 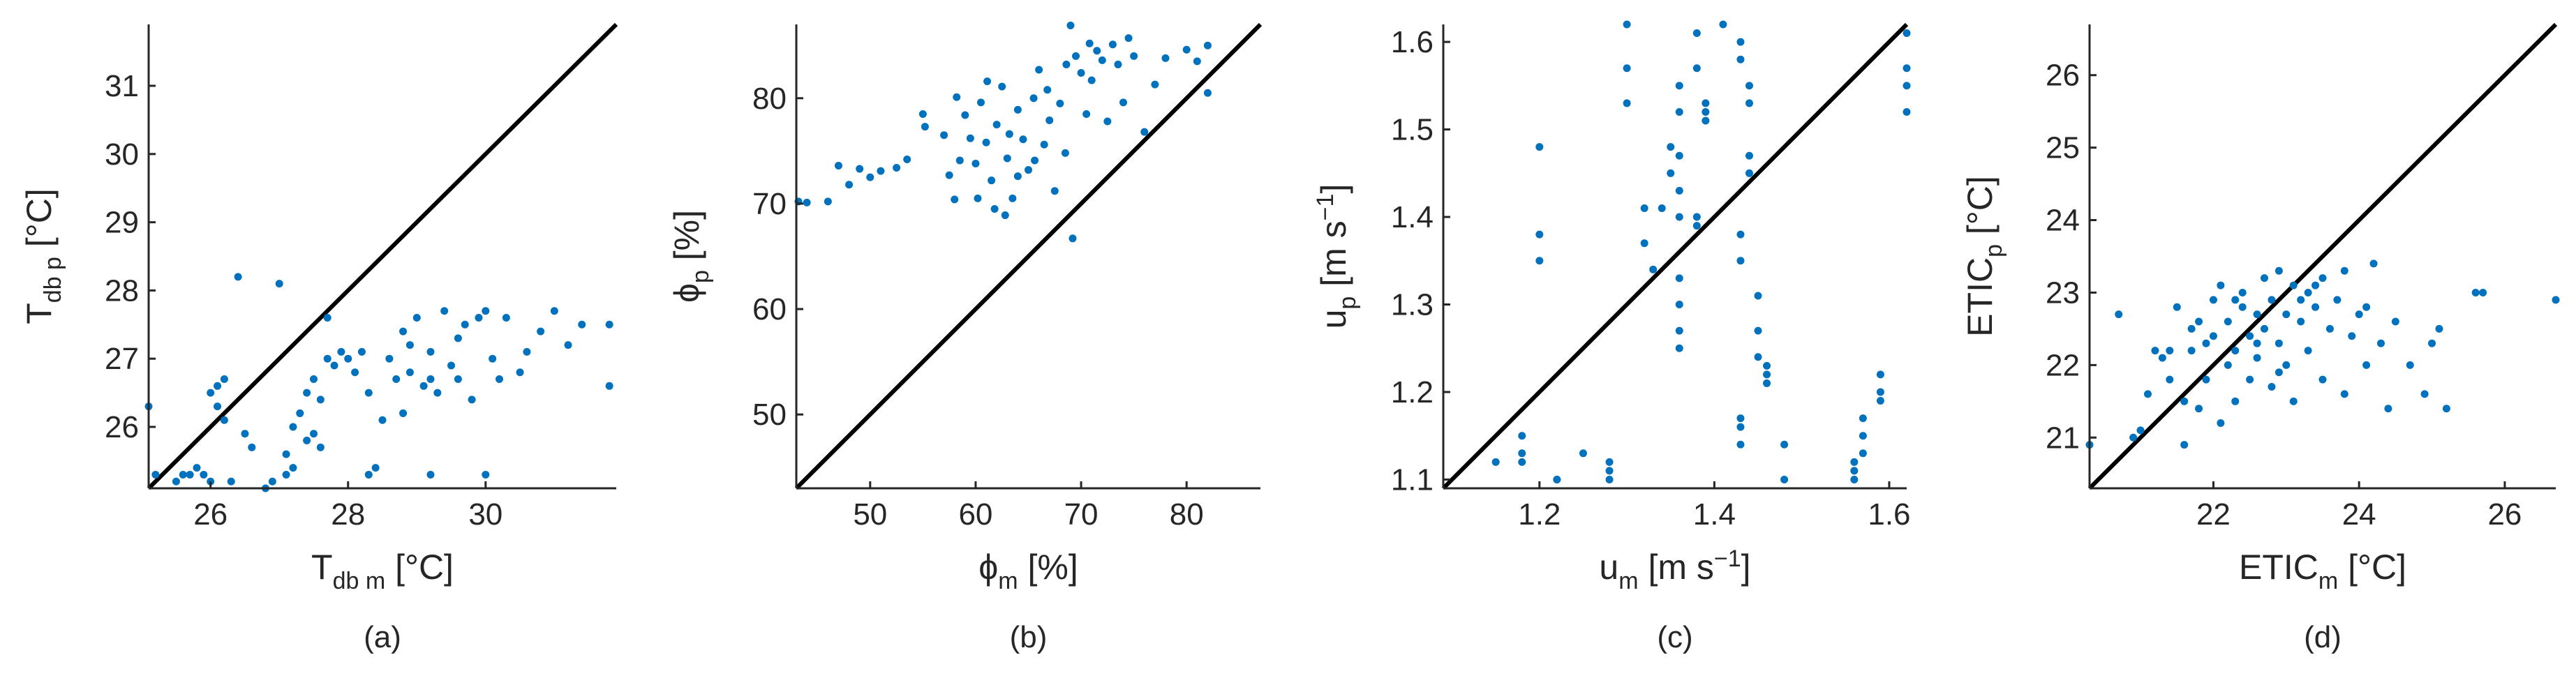 I want to click on y-tick-label: 50, so click(x=769, y=415).